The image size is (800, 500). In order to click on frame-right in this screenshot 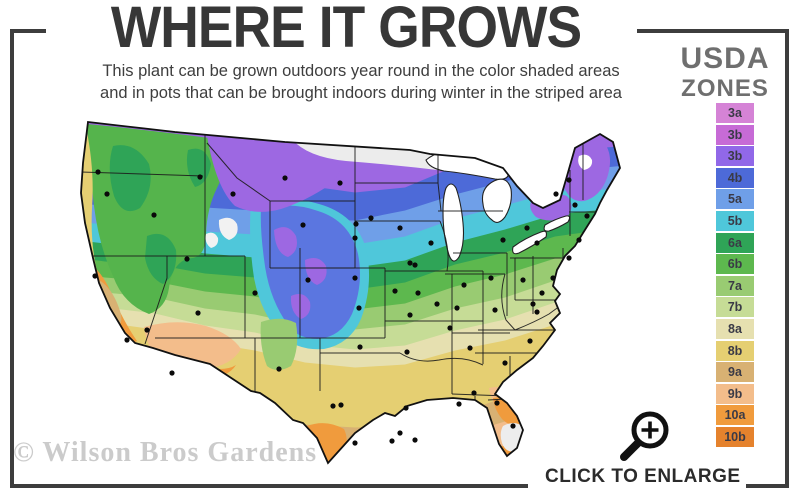, I will do `click(787, 258)`.